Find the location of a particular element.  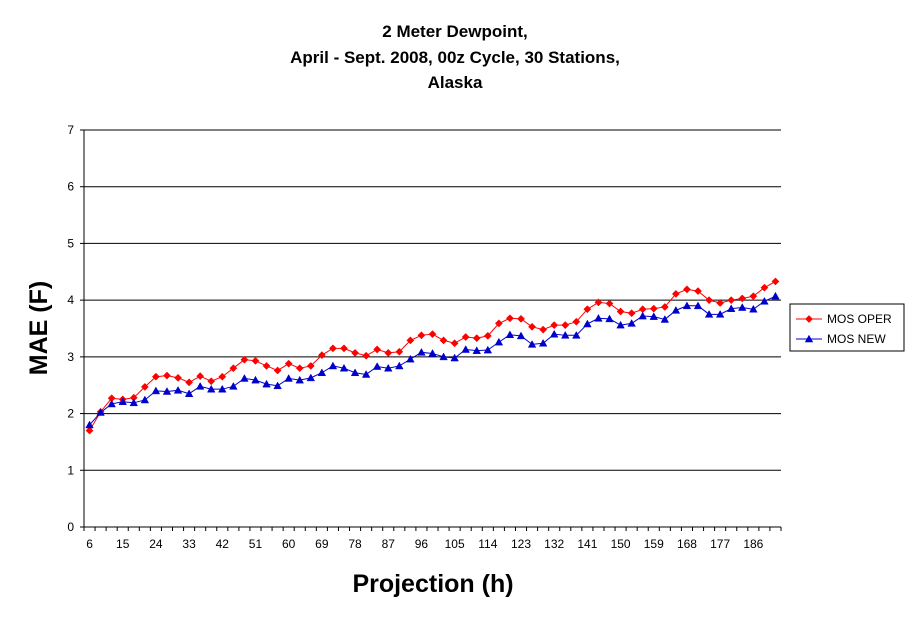

legend-item: MOS OPER is located at coordinates (844, 319).